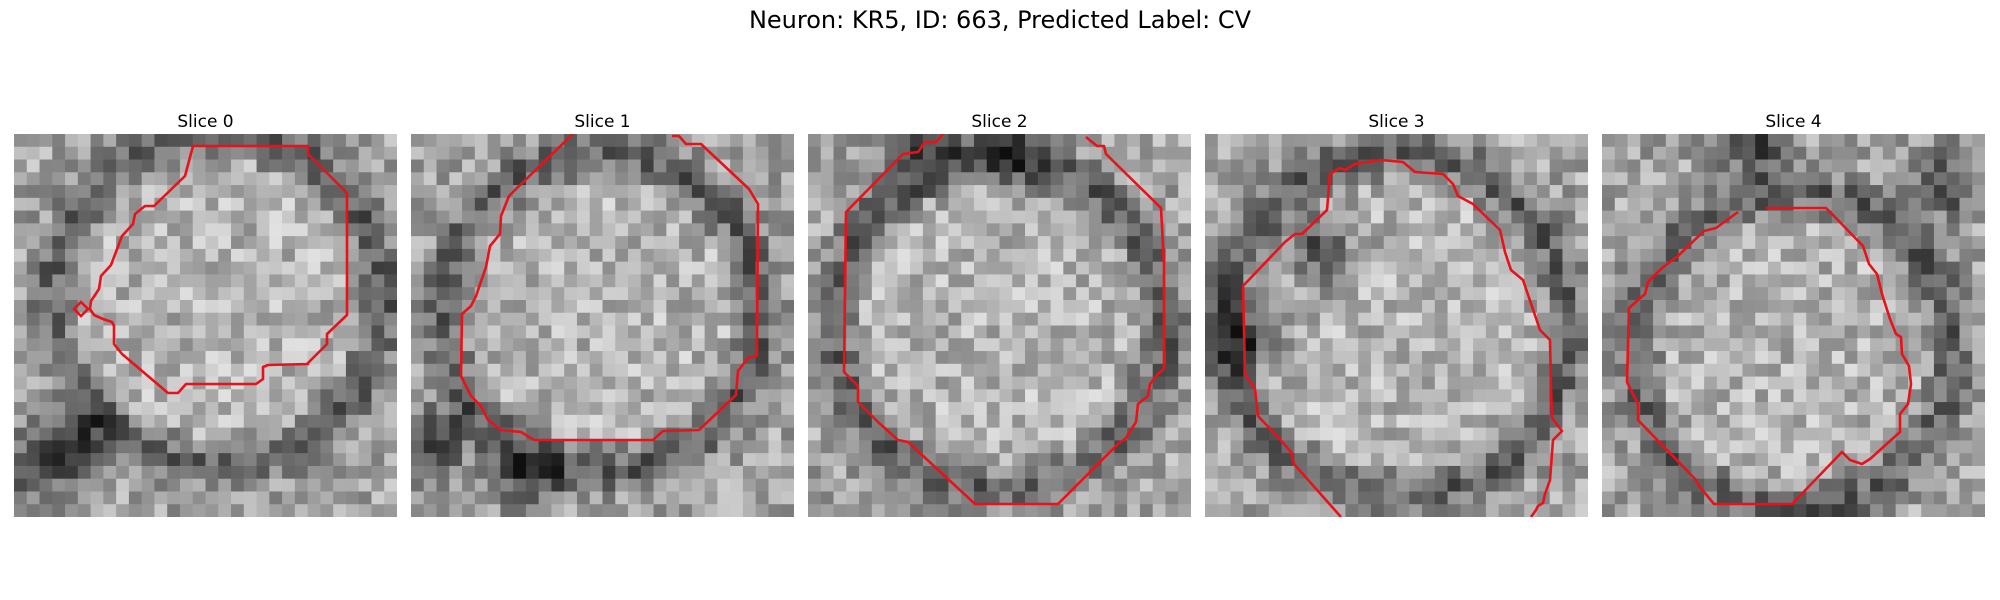 The width and height of the screenshot is (2000, 600). What do you see at coordinates (602, 122) in the screenshot?
I see `slice-title-1: Slice 1` at bounding box center [602, 122].